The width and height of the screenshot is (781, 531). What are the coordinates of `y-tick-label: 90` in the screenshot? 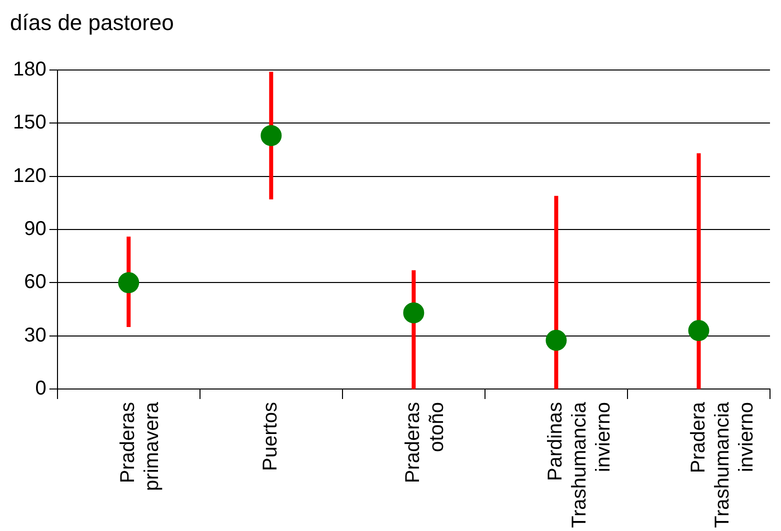 It's located at (35, 229).